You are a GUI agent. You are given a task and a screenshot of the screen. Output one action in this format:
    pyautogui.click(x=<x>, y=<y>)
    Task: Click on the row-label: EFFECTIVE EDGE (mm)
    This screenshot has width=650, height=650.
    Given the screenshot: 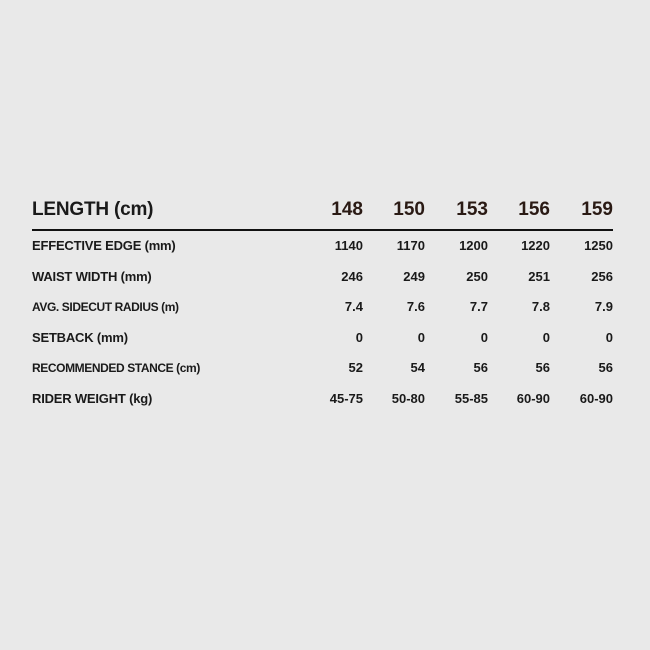 What is the action you would take?
    pyautogui.click(x=104, y=245)
    